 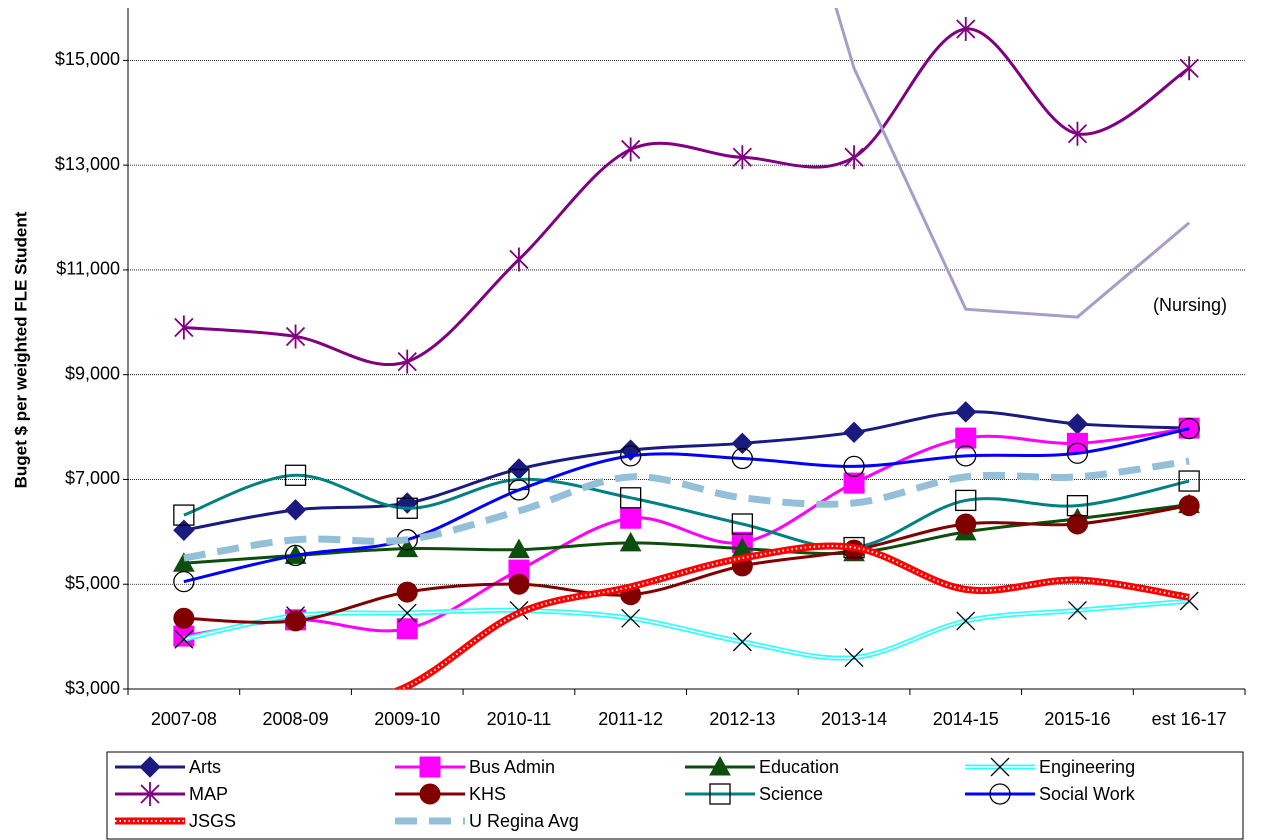 What do you see at coordinates (92, 478) in the screenshot?
I see `y-tick-label: $7,000` at bounding box center [92, 478].